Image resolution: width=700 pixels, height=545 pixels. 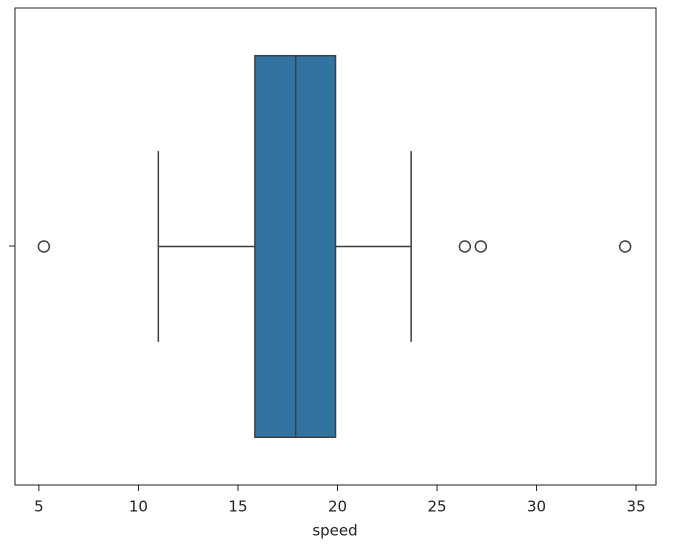 I want to click on x-tick-label: 15, so click(x=237, y=507).